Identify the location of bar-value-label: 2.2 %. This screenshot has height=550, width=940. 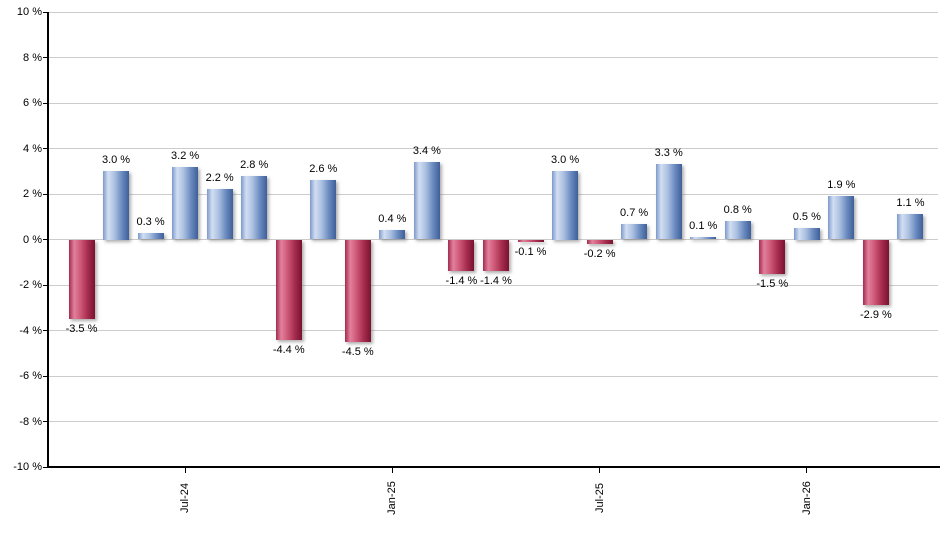
(219, 178).